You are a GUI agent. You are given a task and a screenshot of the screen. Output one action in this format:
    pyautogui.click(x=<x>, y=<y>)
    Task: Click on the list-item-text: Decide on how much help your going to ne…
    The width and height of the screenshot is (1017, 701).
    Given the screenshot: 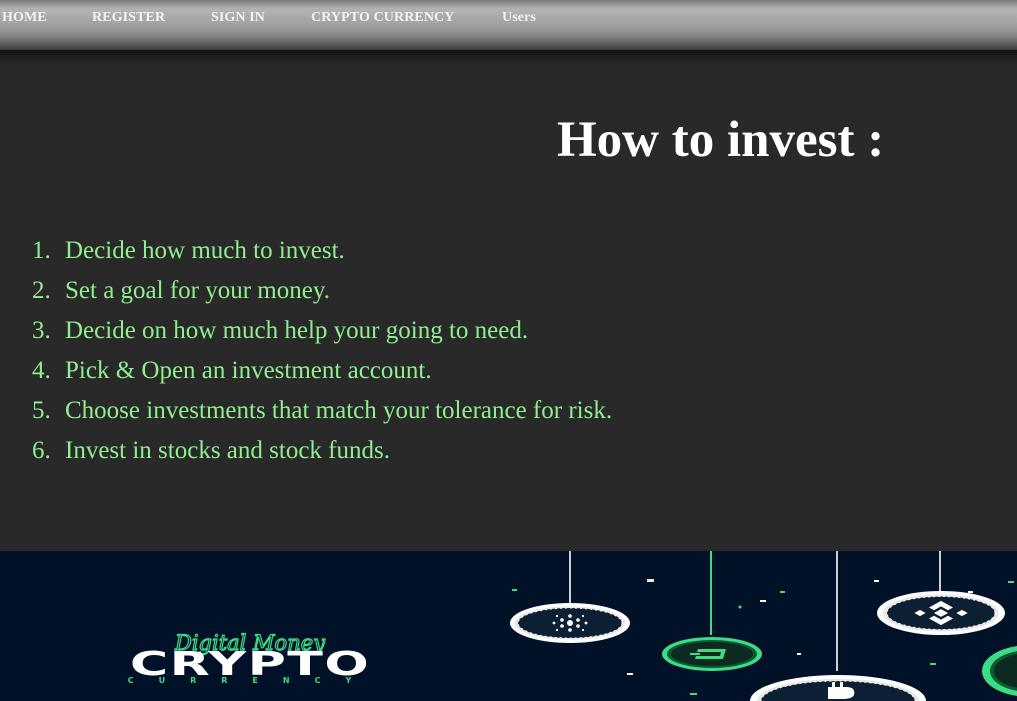 What is the action you would take?
    pyautogui.click(x=297, y=330)
    